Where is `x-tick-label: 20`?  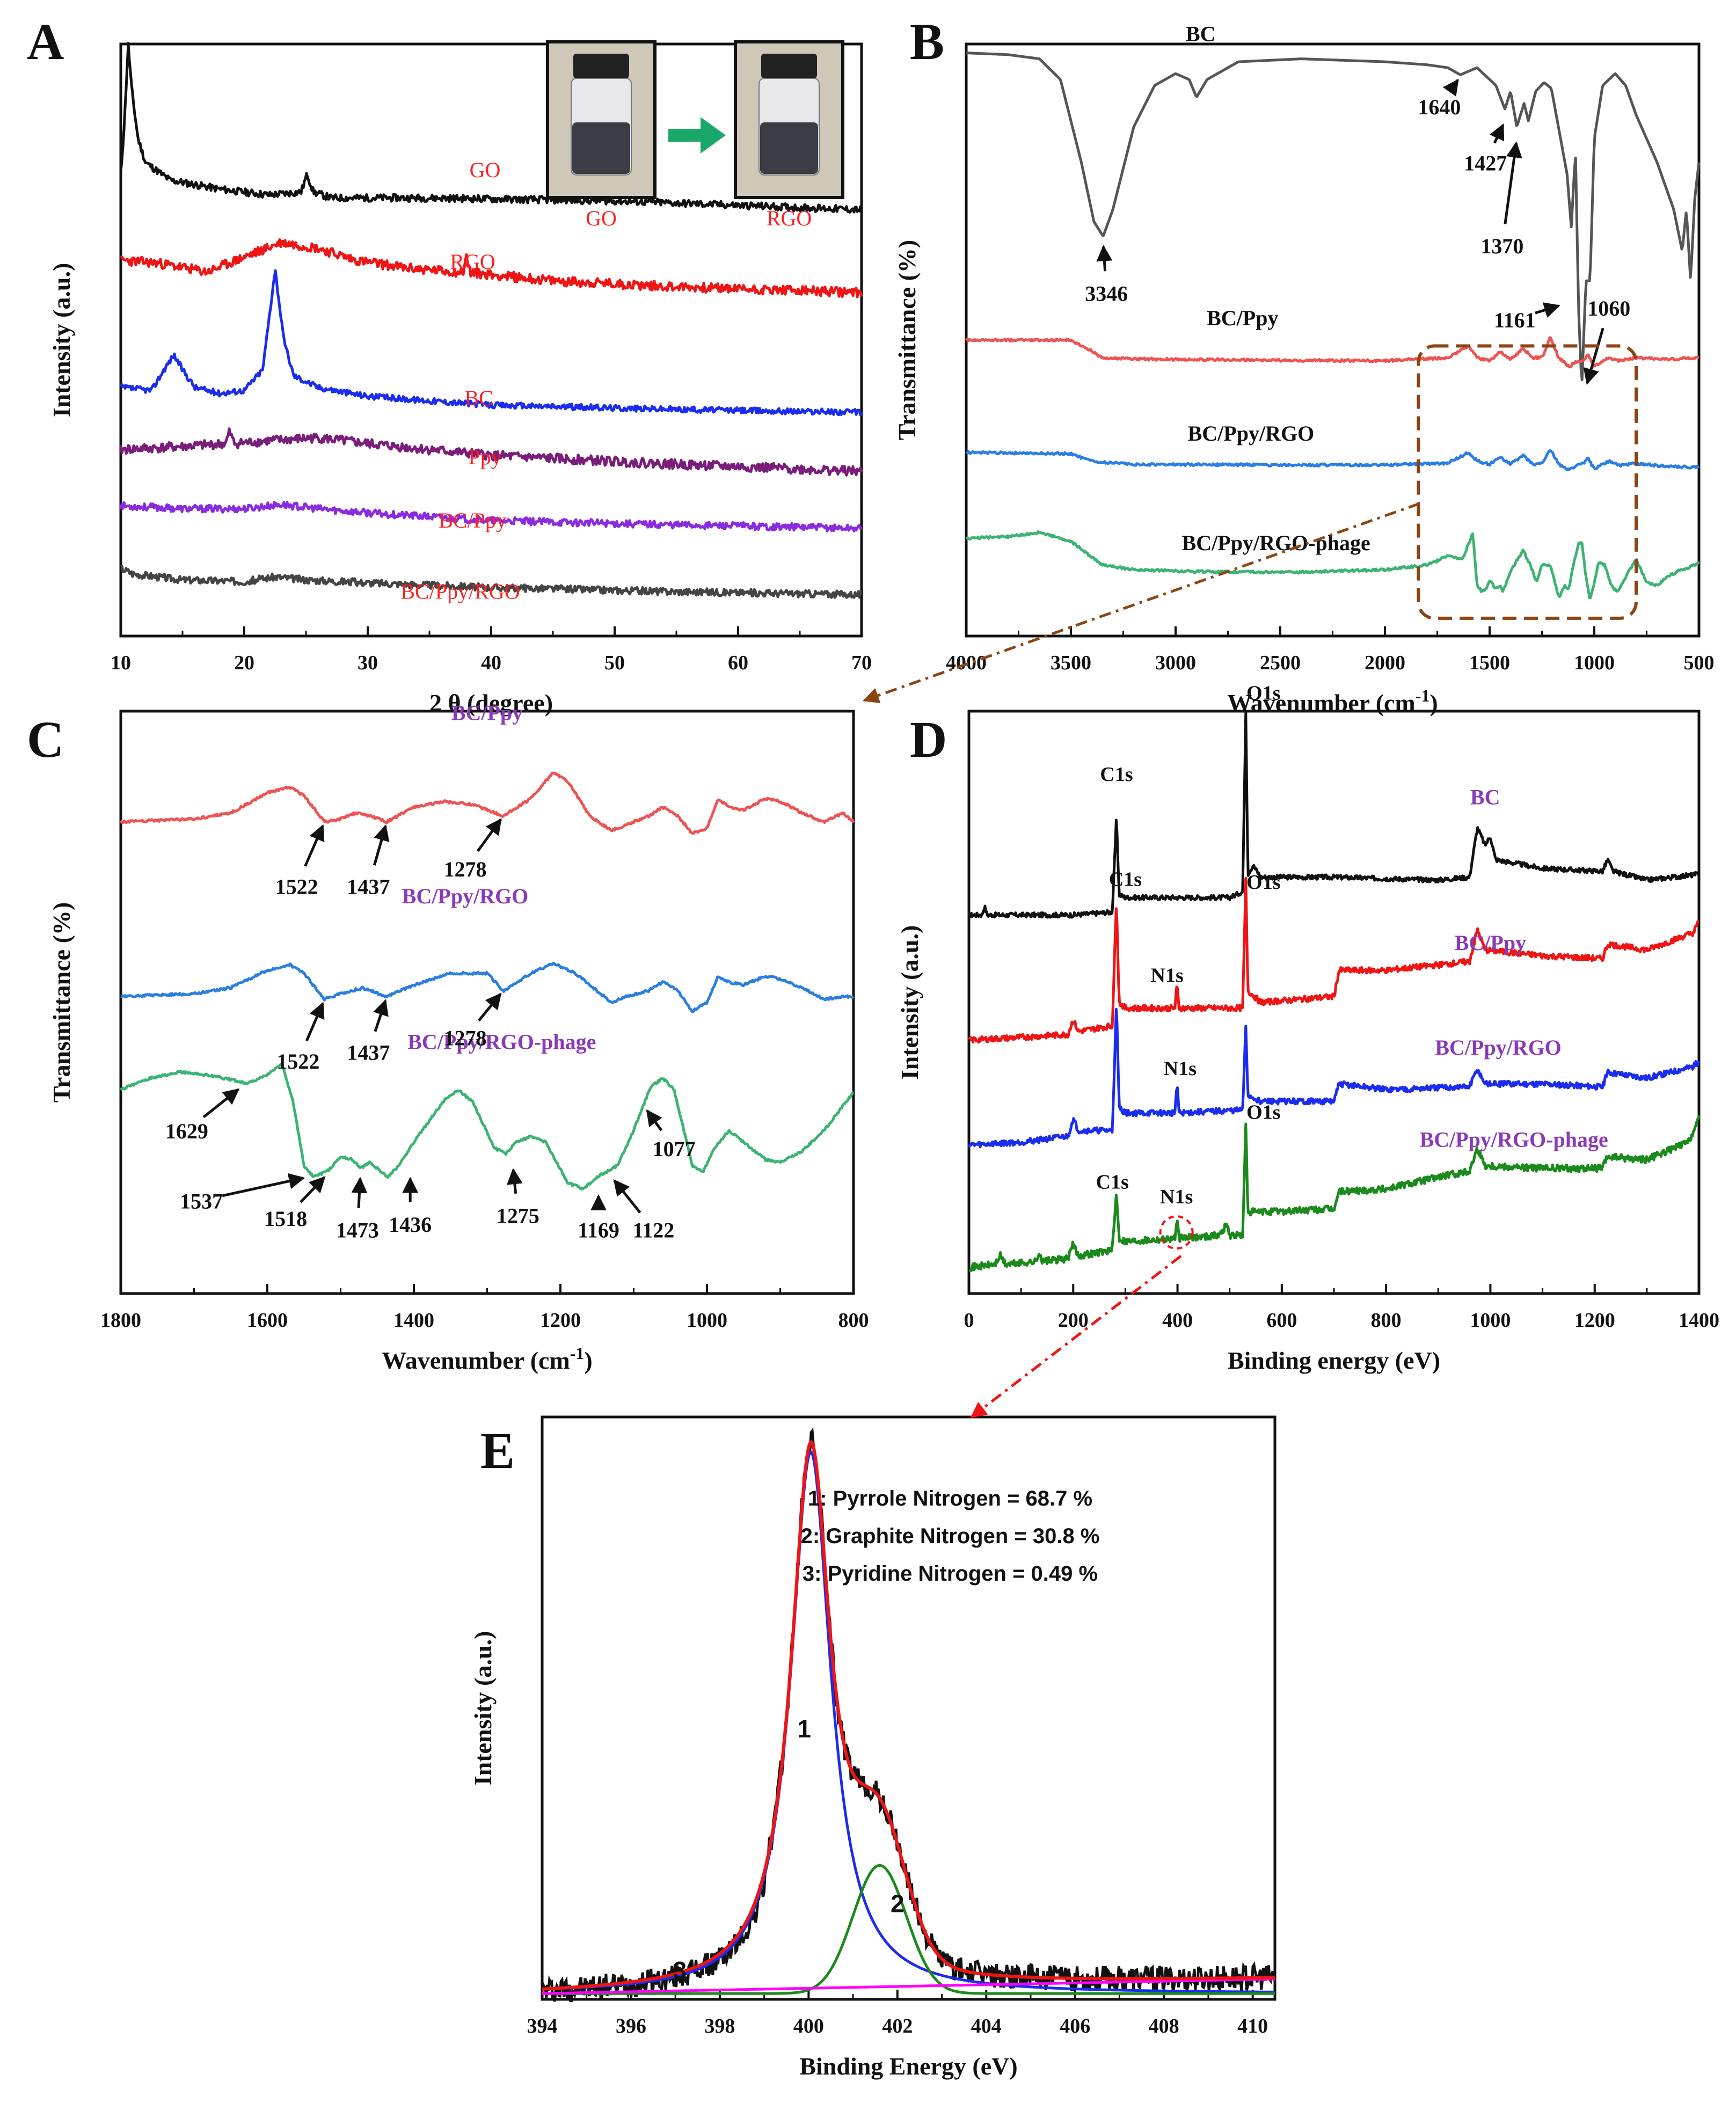 x-tick-label: 20 is located at coordinates (244, 663).